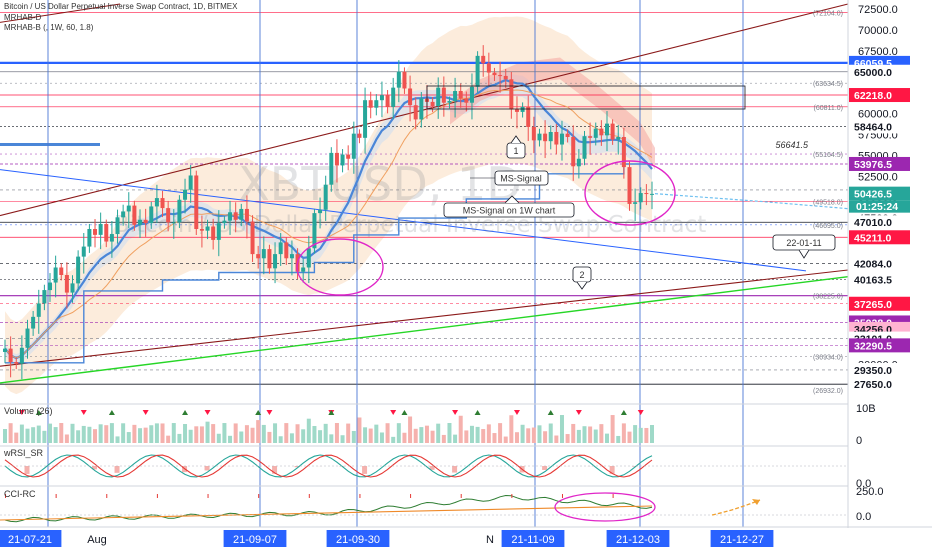 The height and width of the screenshot is (550, 932). I want to click on cci-arrowhead, so click(756, 502).